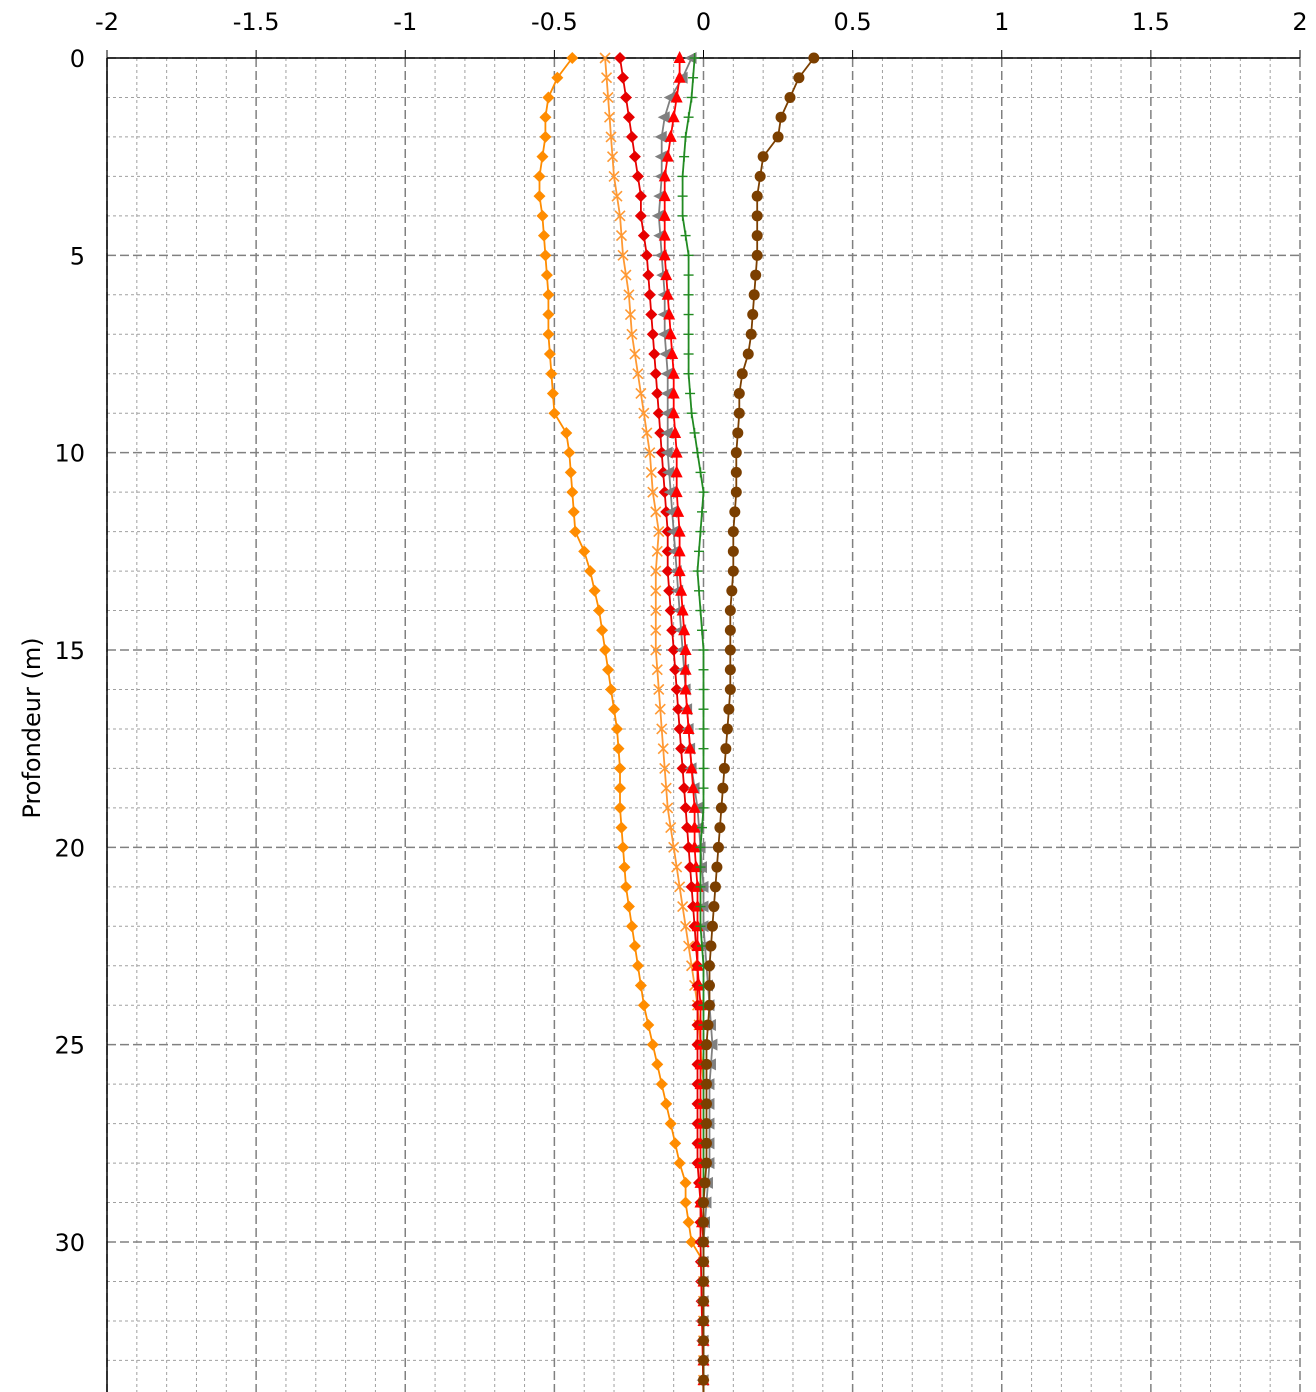 This screenshot has height=1392, width=1316. Describe the element at coordinates (1001, 22) in the screenshot. I see `x-tick-label: 1` at that location.